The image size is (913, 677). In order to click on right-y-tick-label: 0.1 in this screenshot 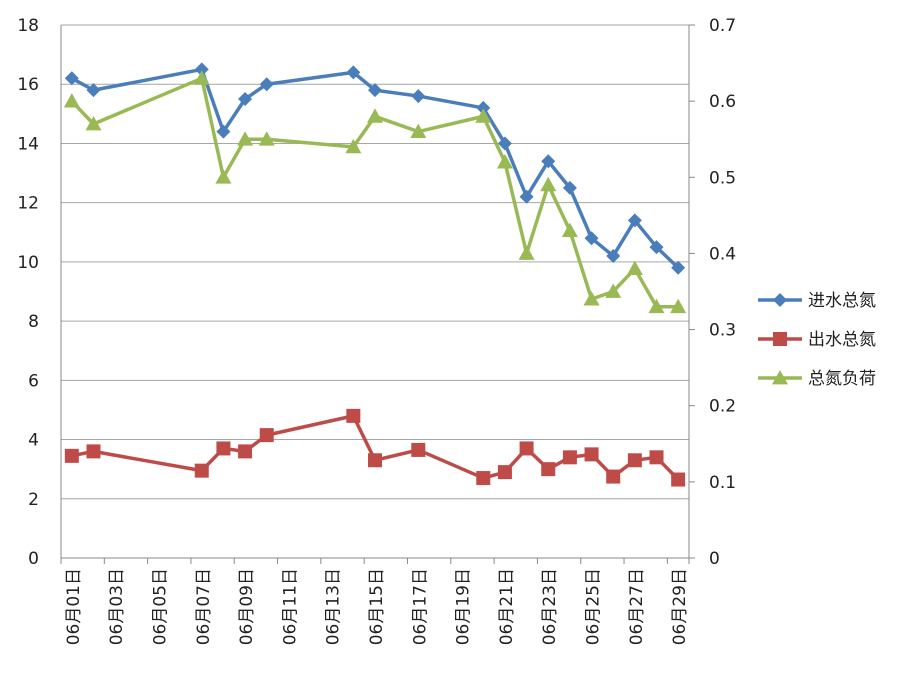, I will do `click(722, 483)`.